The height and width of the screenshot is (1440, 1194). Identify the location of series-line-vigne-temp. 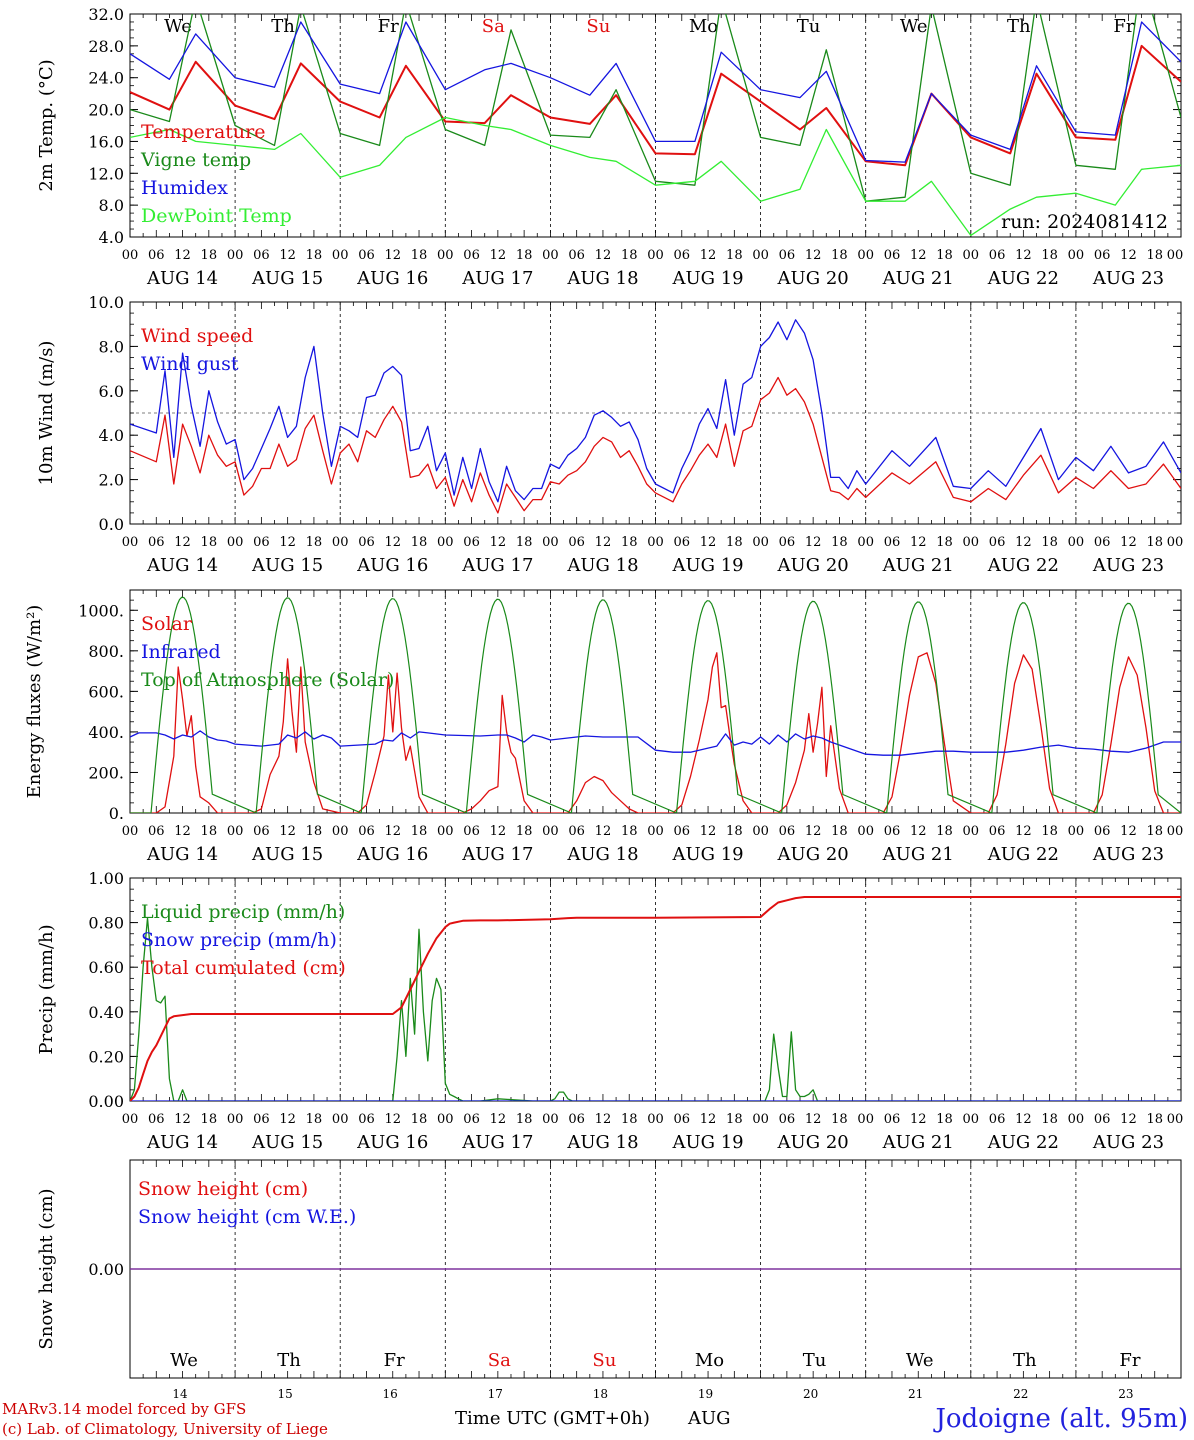
(655, 108).